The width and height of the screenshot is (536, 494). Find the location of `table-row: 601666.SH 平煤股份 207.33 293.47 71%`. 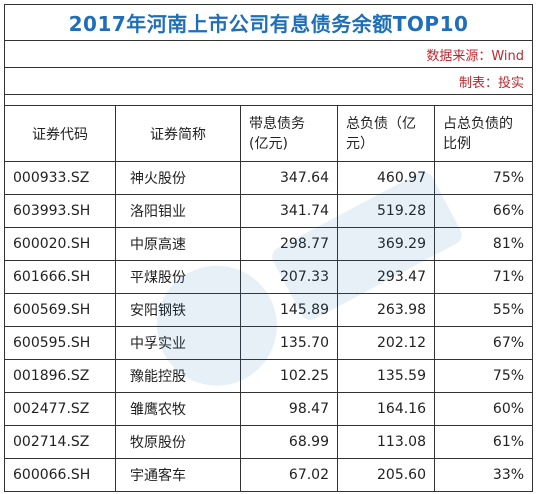

table-row: 601666.SH 平煤股份 207.33 293.47 71% is located at coordinates (269, 277).